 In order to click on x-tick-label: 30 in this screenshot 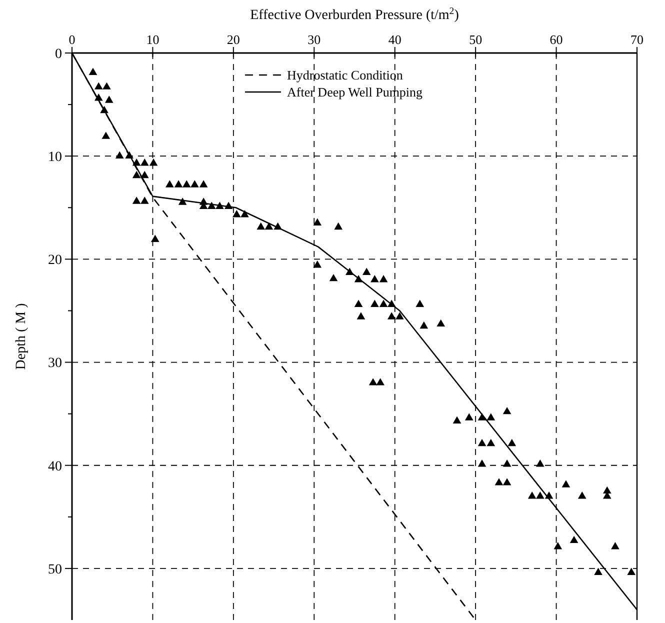, I will do `click(314, 39)`.